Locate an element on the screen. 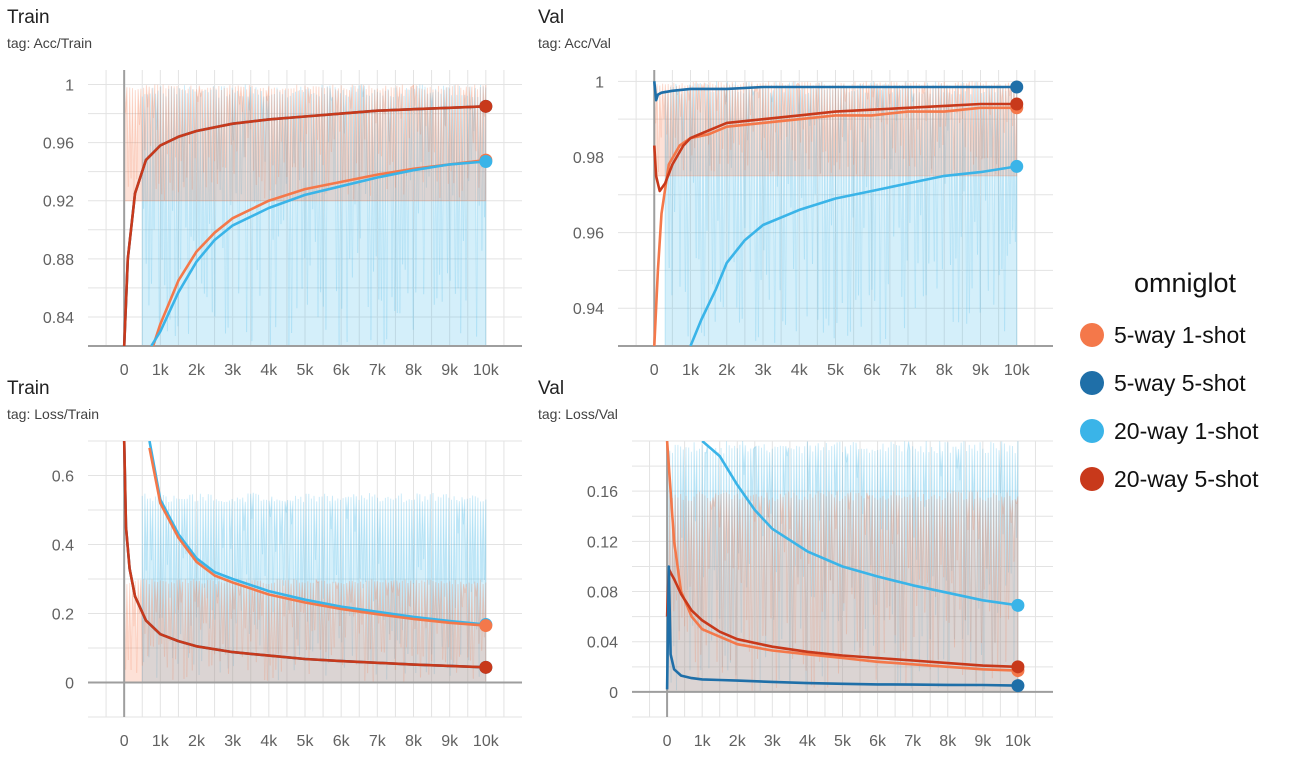  legend-label: 20-way 1-shot is located at coordinates (1186, 430).